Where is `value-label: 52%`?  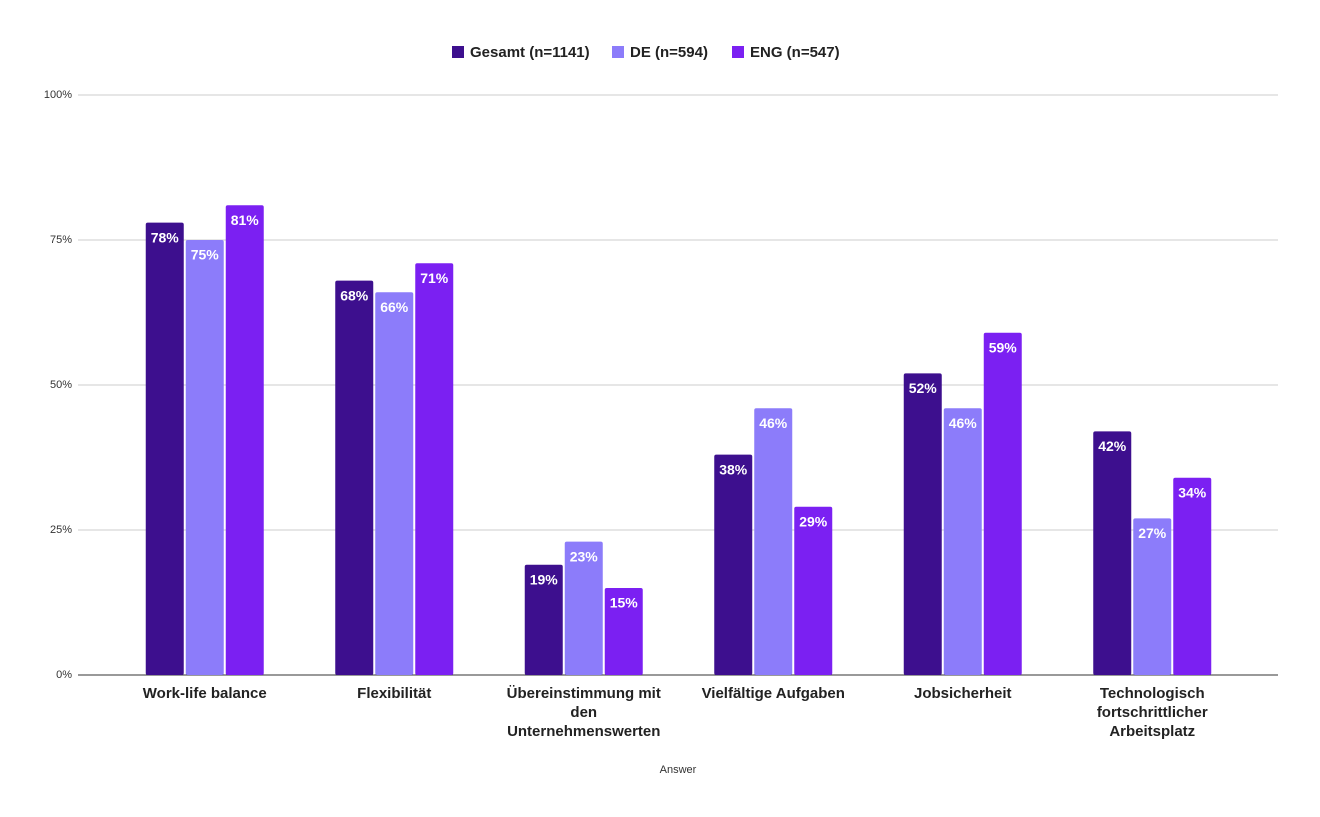
value-label: 52% is located at coordinates (923, 388).